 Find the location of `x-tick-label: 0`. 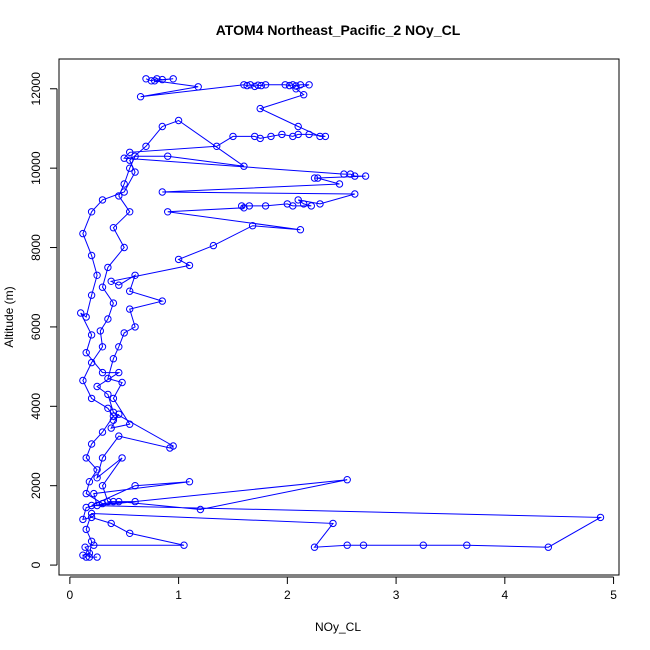

x-tick-label: 0 is located at coordinates (70, 595).